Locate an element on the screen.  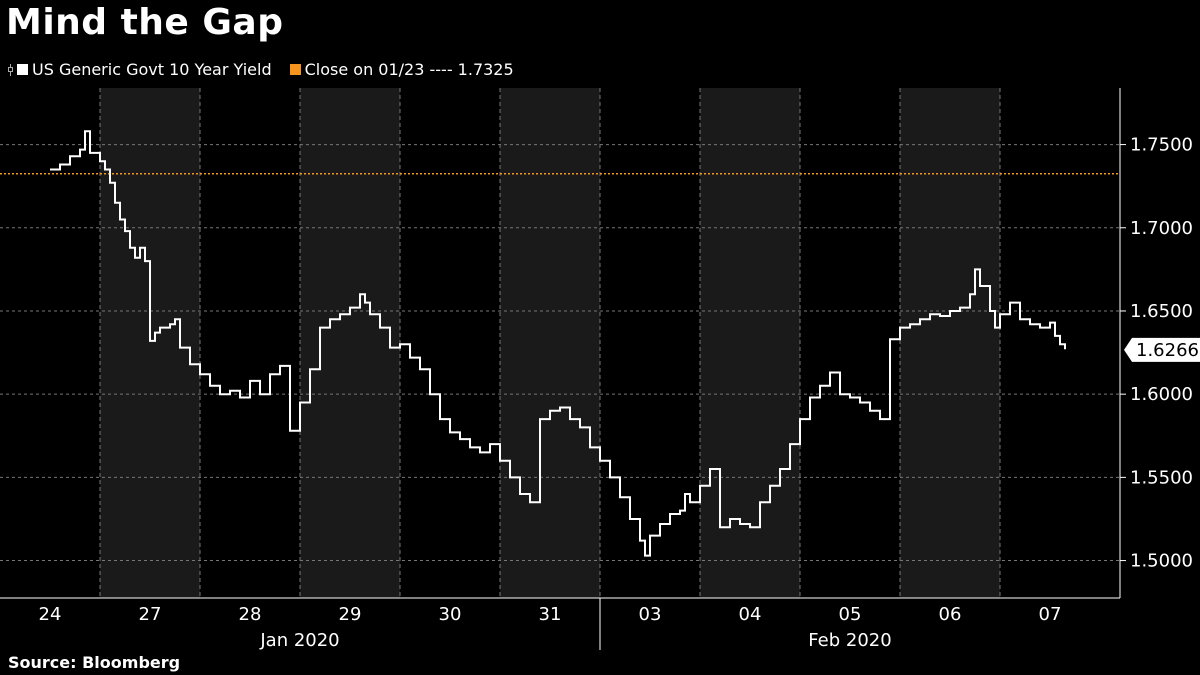
legend-item-yield: US Generic Govt 10 Year Yield is located at coordinates (140, 69).